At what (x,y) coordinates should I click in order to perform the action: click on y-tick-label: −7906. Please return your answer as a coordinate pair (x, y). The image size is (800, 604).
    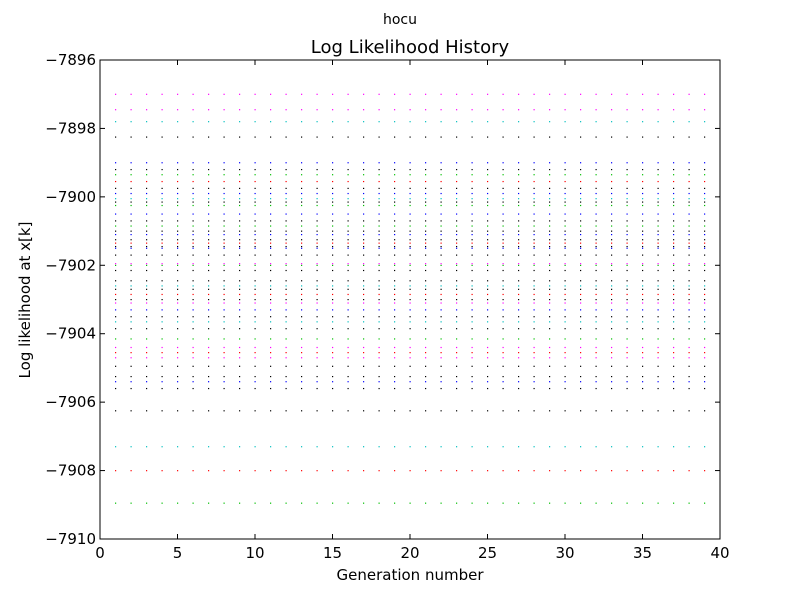
    Looking at the image, I should click on (70, 402).